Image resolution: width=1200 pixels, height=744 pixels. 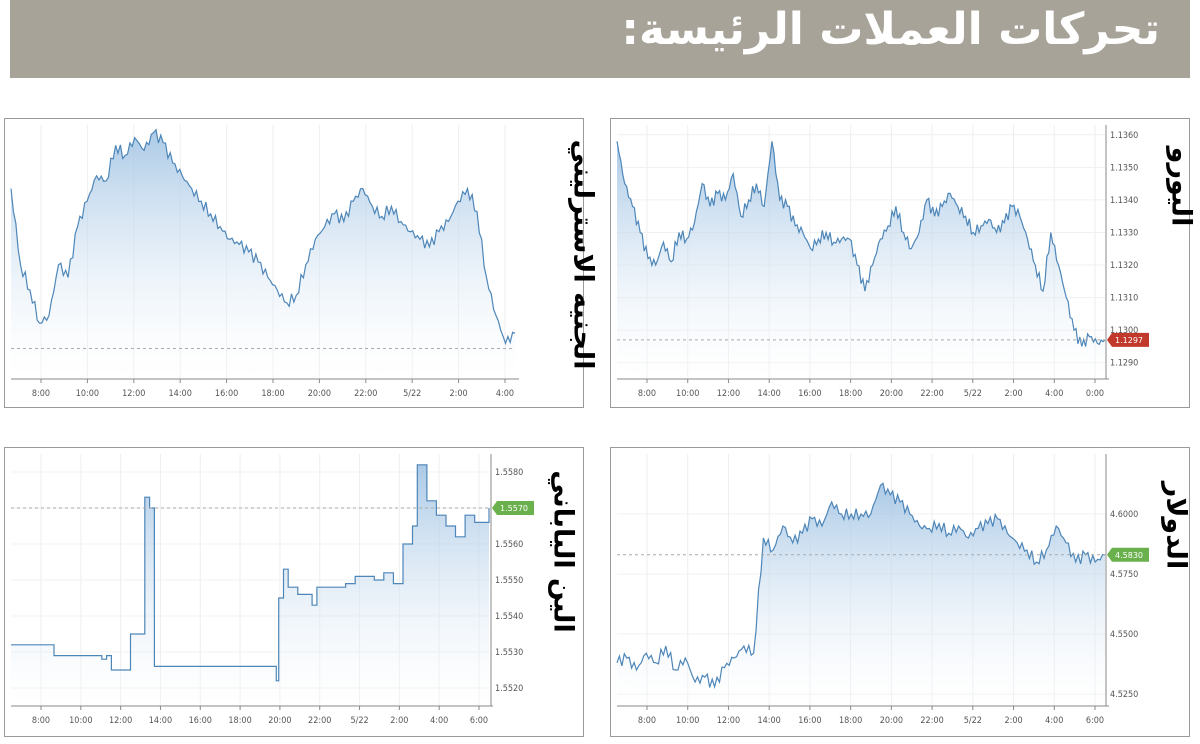 I want to click on eur-label: اليورو, so click(x=1181, y=186).